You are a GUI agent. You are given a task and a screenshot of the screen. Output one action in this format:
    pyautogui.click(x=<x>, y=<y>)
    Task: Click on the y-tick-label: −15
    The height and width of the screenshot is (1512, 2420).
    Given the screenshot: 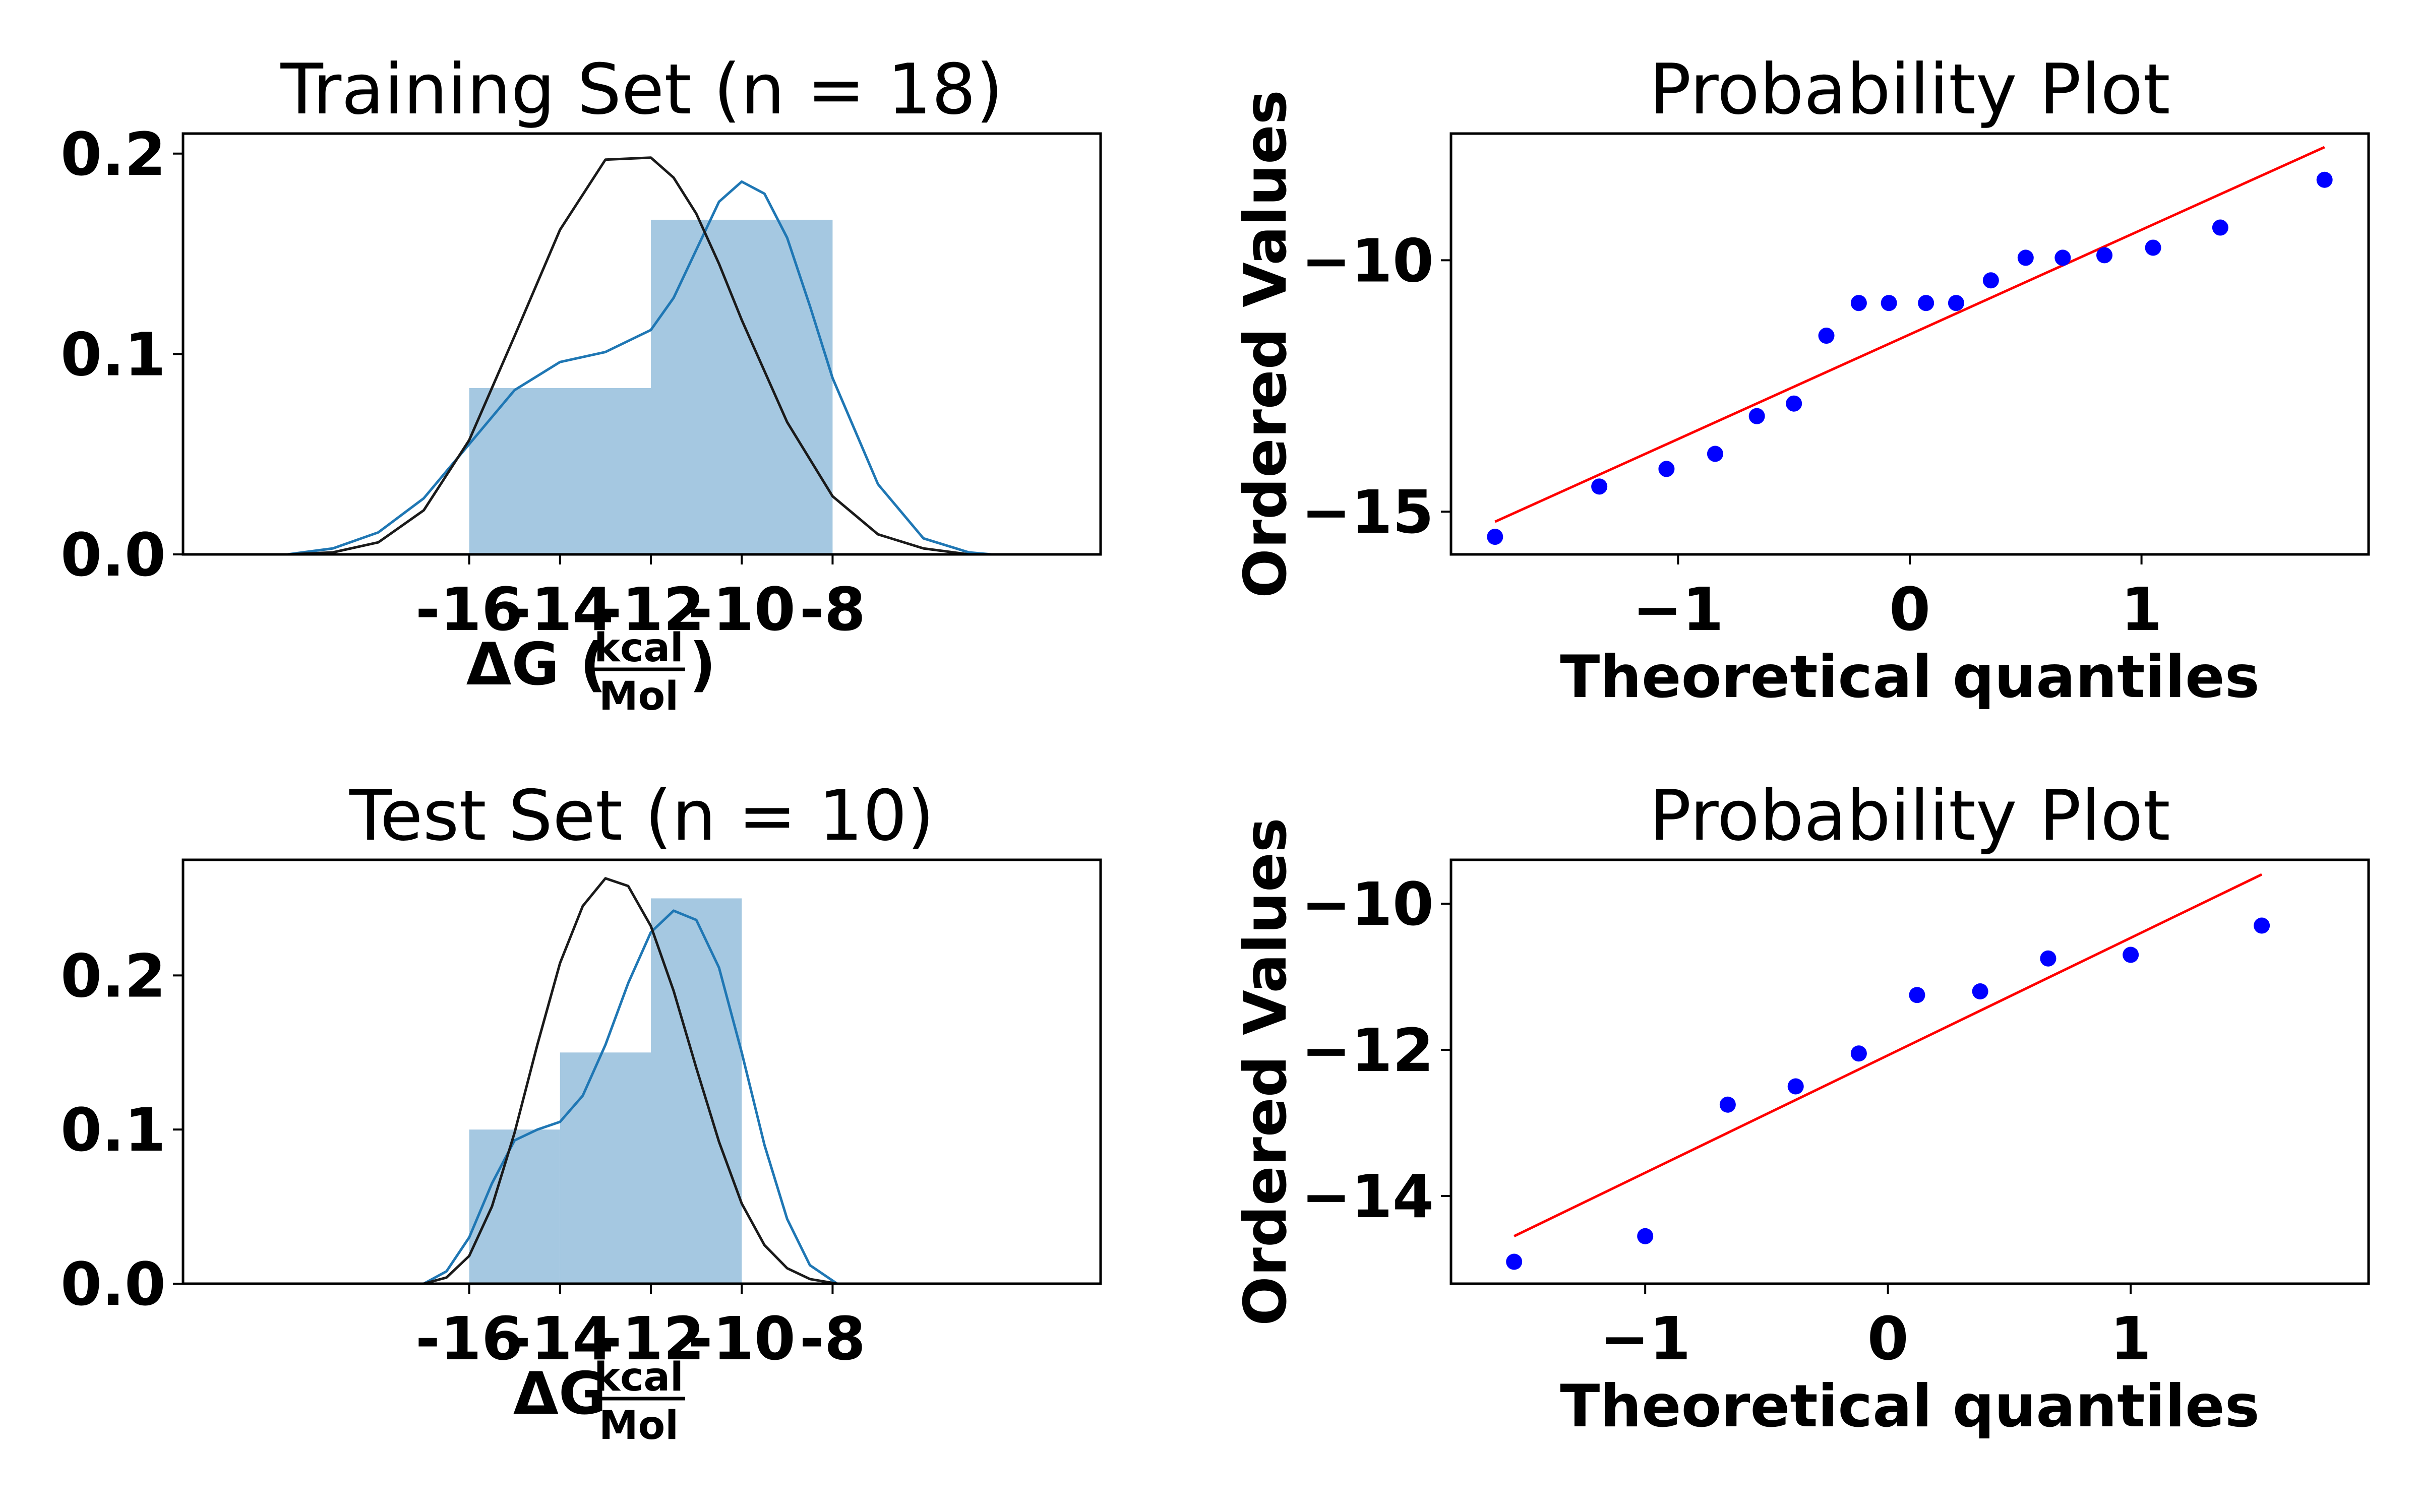 What is the action you would take?
    pyautogui.click(x=1367, y=512)
    